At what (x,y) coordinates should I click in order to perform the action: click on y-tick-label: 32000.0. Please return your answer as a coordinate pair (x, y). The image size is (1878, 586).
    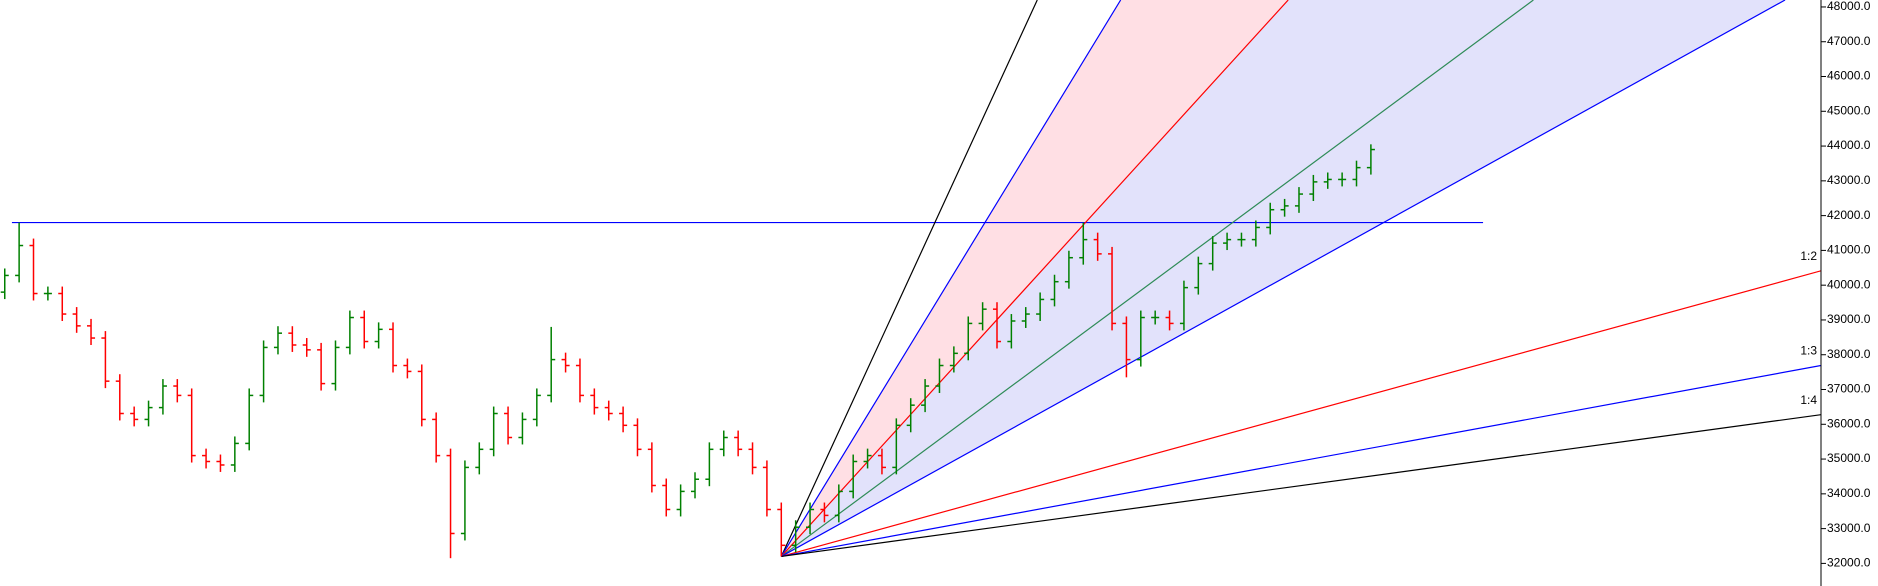
    Looking at the image, I should click on (1849, 563).